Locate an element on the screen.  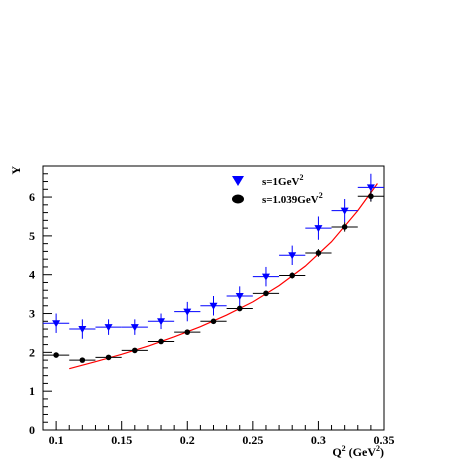
x-axis-label: Q2 (GeV2) is located at coordinates (358, 451).